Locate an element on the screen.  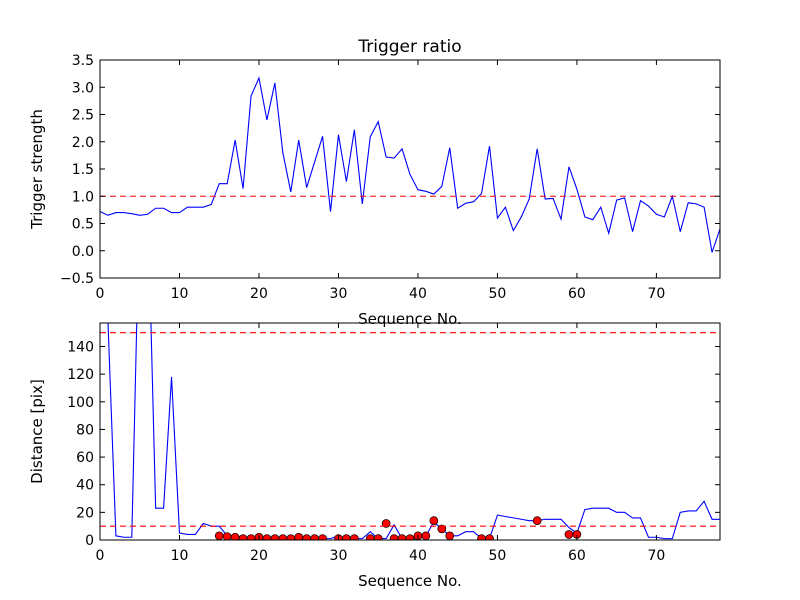
chart-title: Trigger ratio is located at coordinates (409, 47).